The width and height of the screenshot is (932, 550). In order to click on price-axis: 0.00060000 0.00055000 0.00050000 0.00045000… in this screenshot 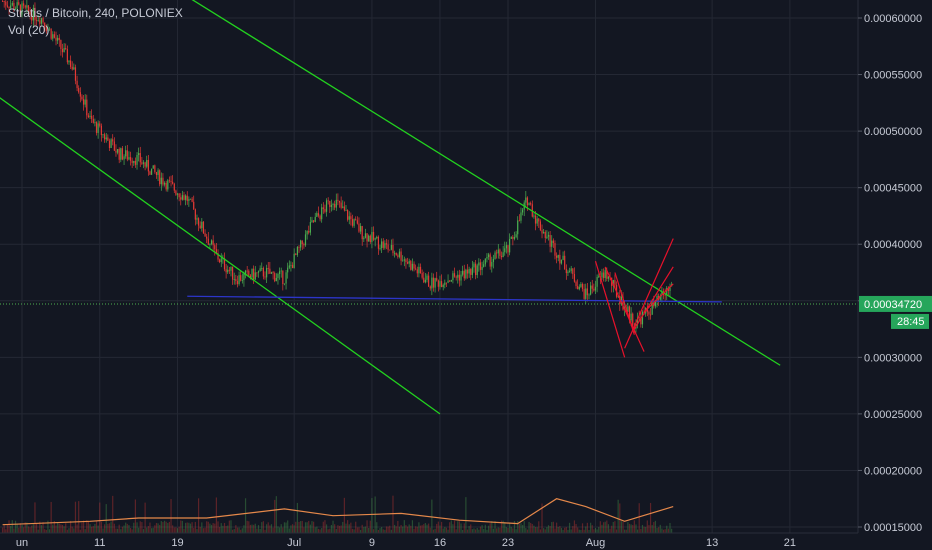, I will do `click(894, 275)`.